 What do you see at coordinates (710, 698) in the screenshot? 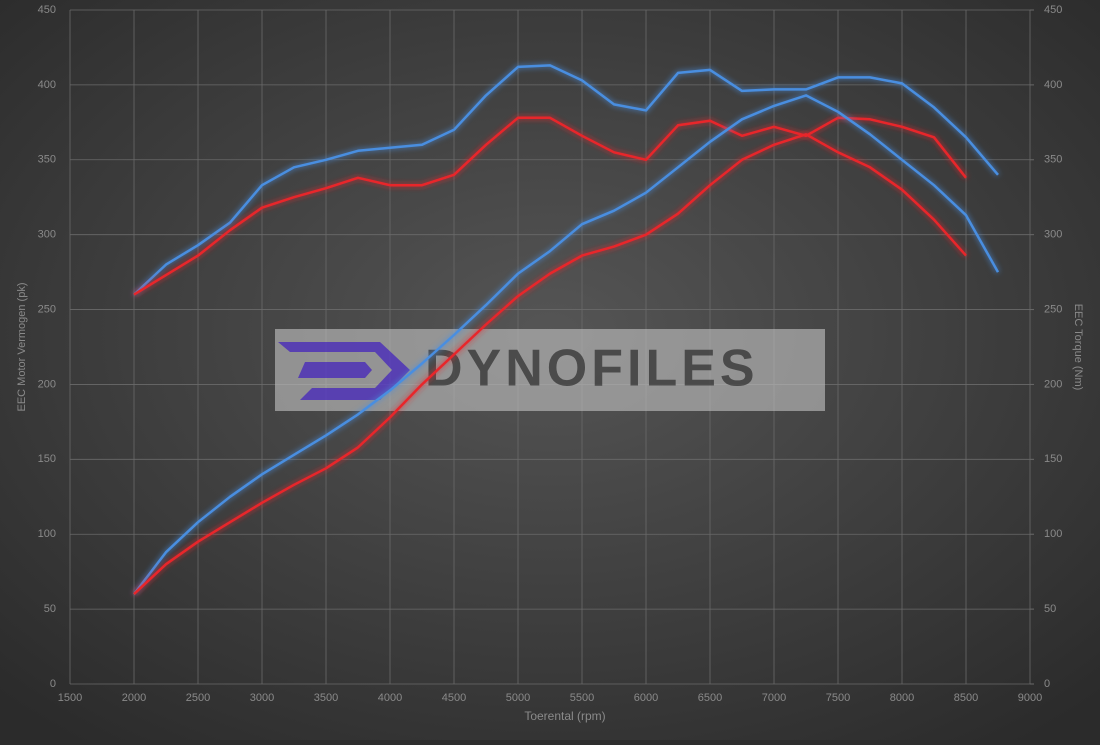
I see `x-tick-label: 6500` at bounding box center [710, 698].